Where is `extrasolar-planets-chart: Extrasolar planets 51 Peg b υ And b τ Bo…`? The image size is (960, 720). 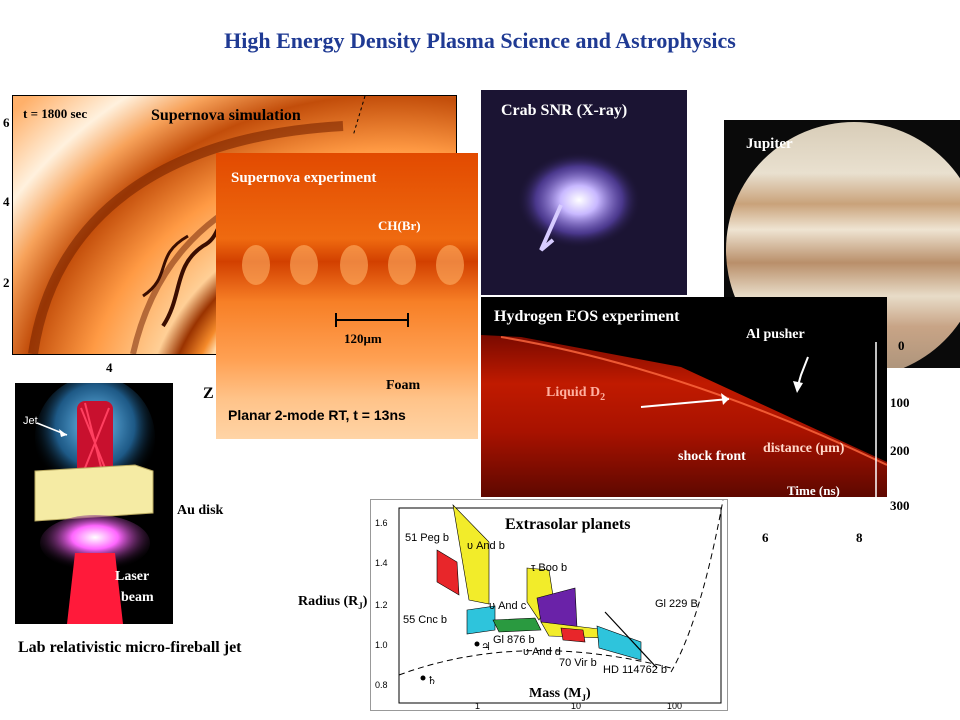 extrasolar-planets-chart: Extrasolar planets 51 Peg b υ And b τ Bo… is located at coordinates (549, 605).